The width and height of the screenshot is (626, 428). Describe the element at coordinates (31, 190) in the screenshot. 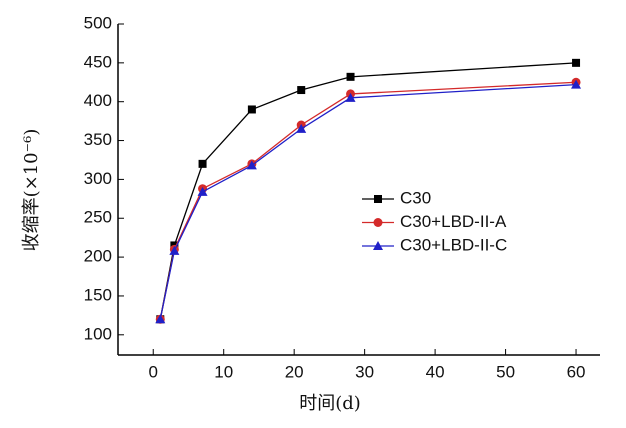

I see `y-axis-label: 收缩率(×10⁻⁶)` at that location.